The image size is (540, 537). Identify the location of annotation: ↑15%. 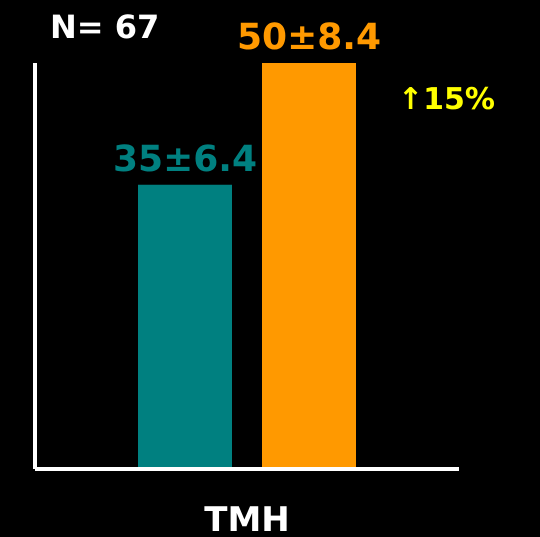
(446, 99).